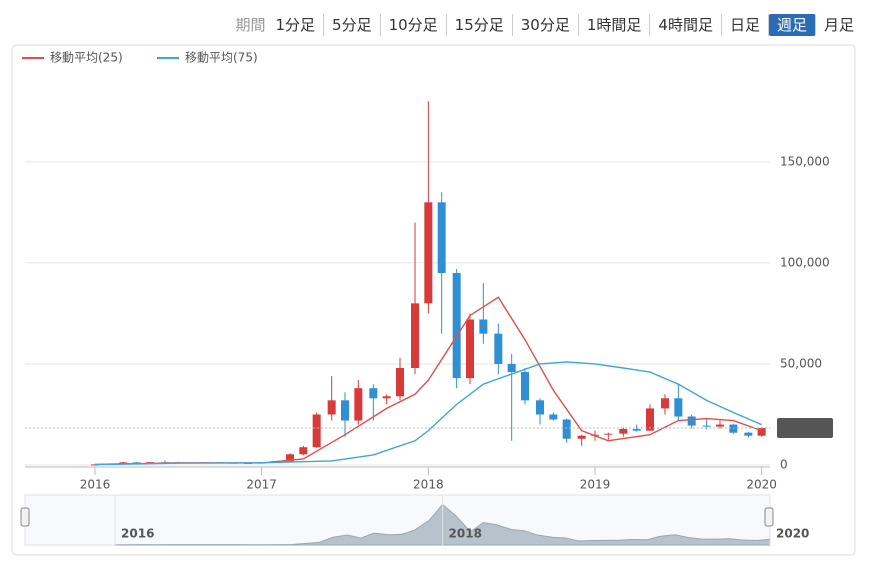 This screenshot has width=870, height=568. Describe the element at coordinates (792, 25) in the screenshot. I see `period-button: 週足` at that location.